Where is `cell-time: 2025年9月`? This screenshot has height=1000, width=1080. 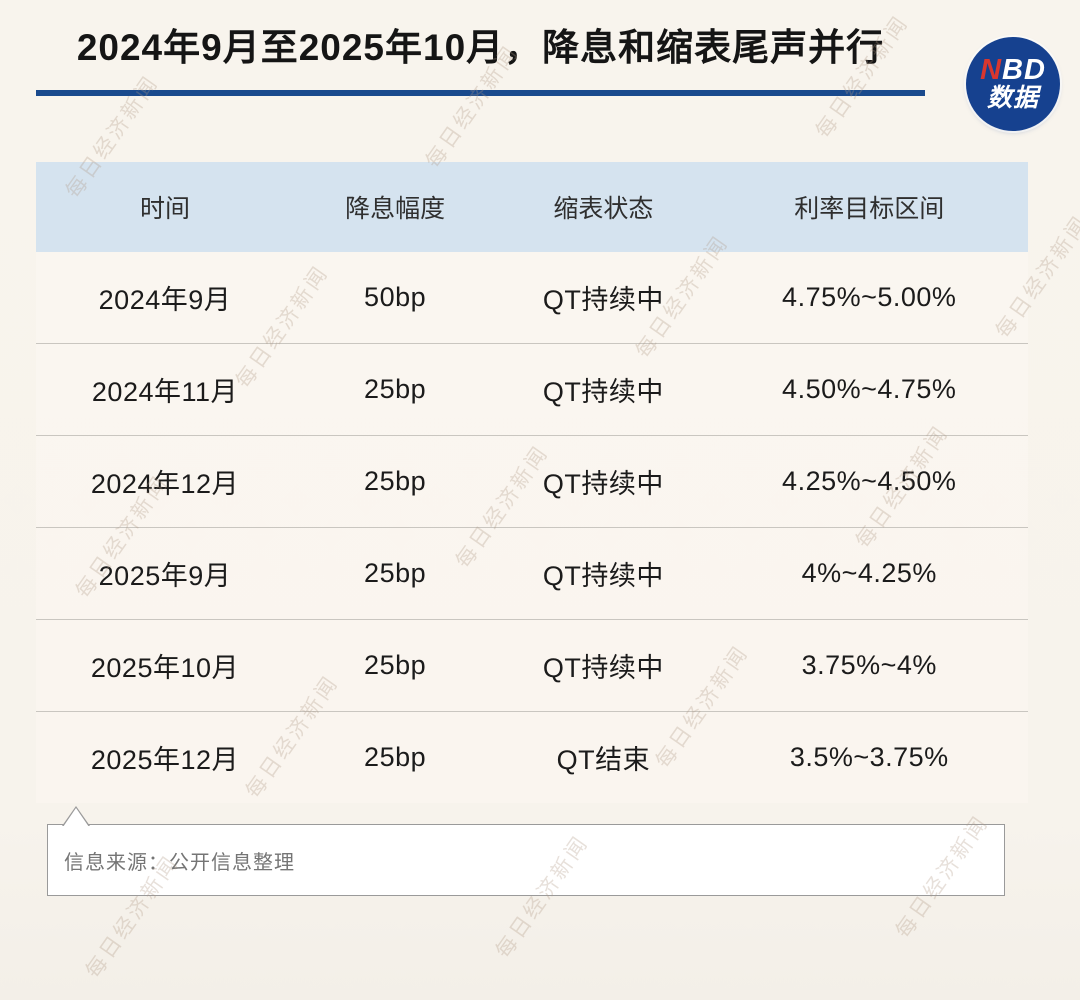 cell-time: 2025年9月 is located at coordinates (165, 576).